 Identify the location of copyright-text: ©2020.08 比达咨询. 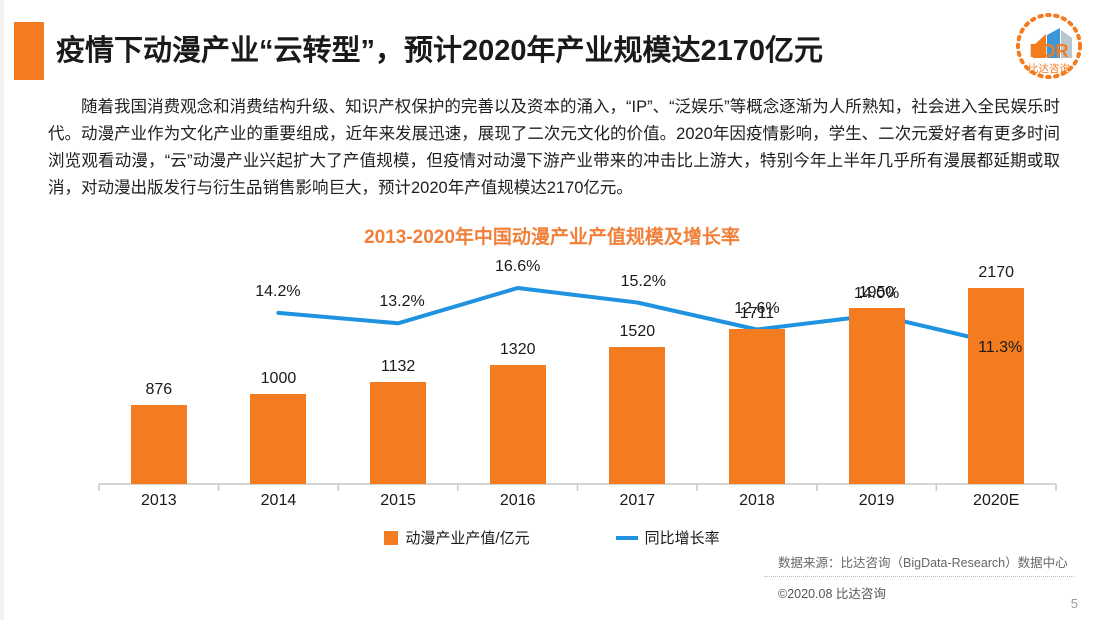
(832, 594).